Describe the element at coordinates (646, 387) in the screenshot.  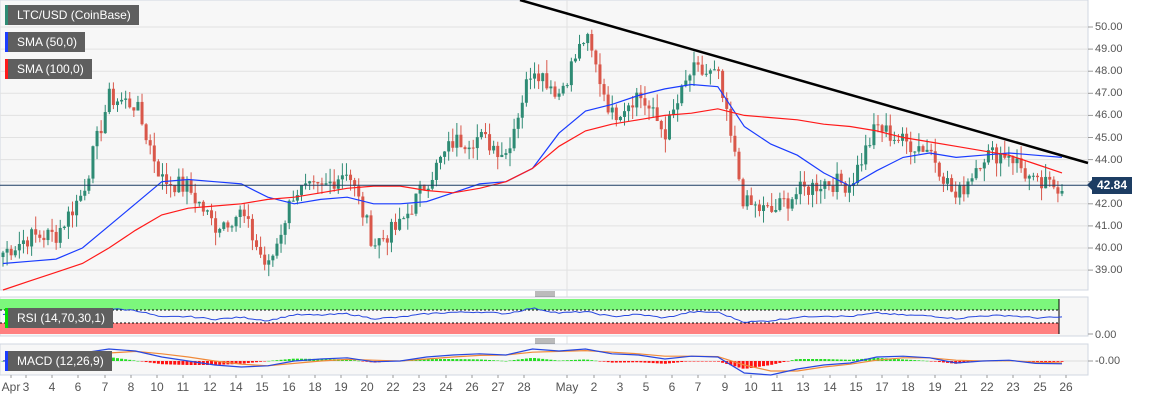
I see `time-axis-label: 5` at that location.